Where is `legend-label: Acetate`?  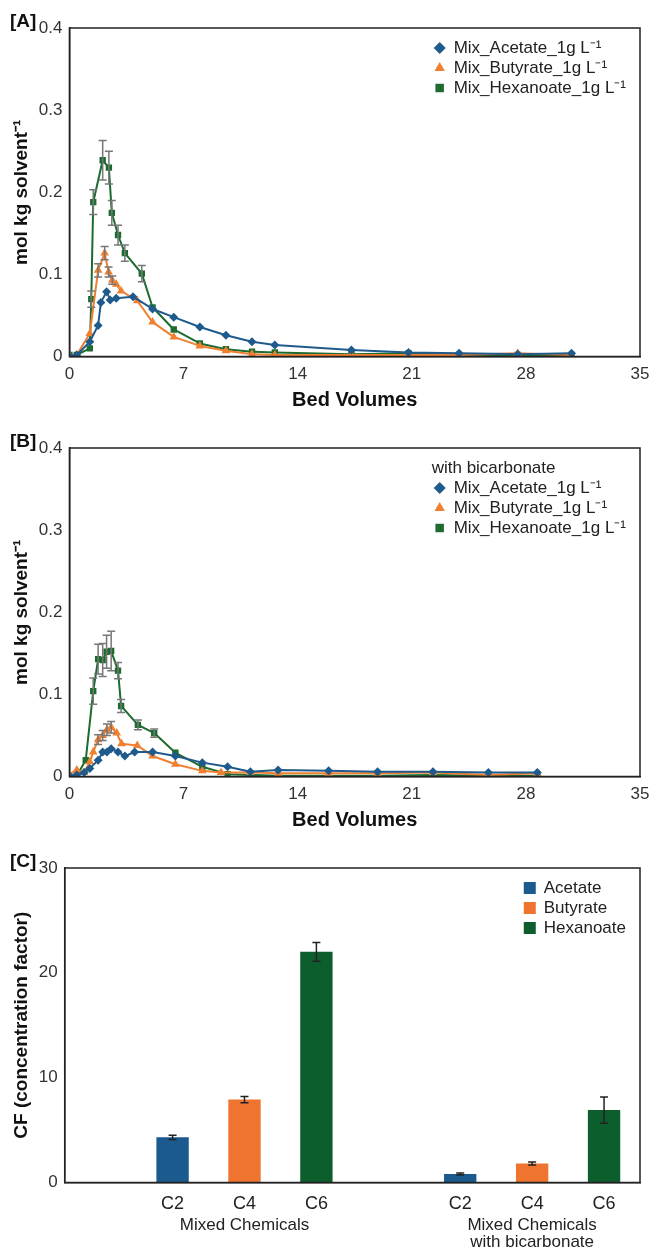
legend-label: Acetate is located at coordinates (572, 887).